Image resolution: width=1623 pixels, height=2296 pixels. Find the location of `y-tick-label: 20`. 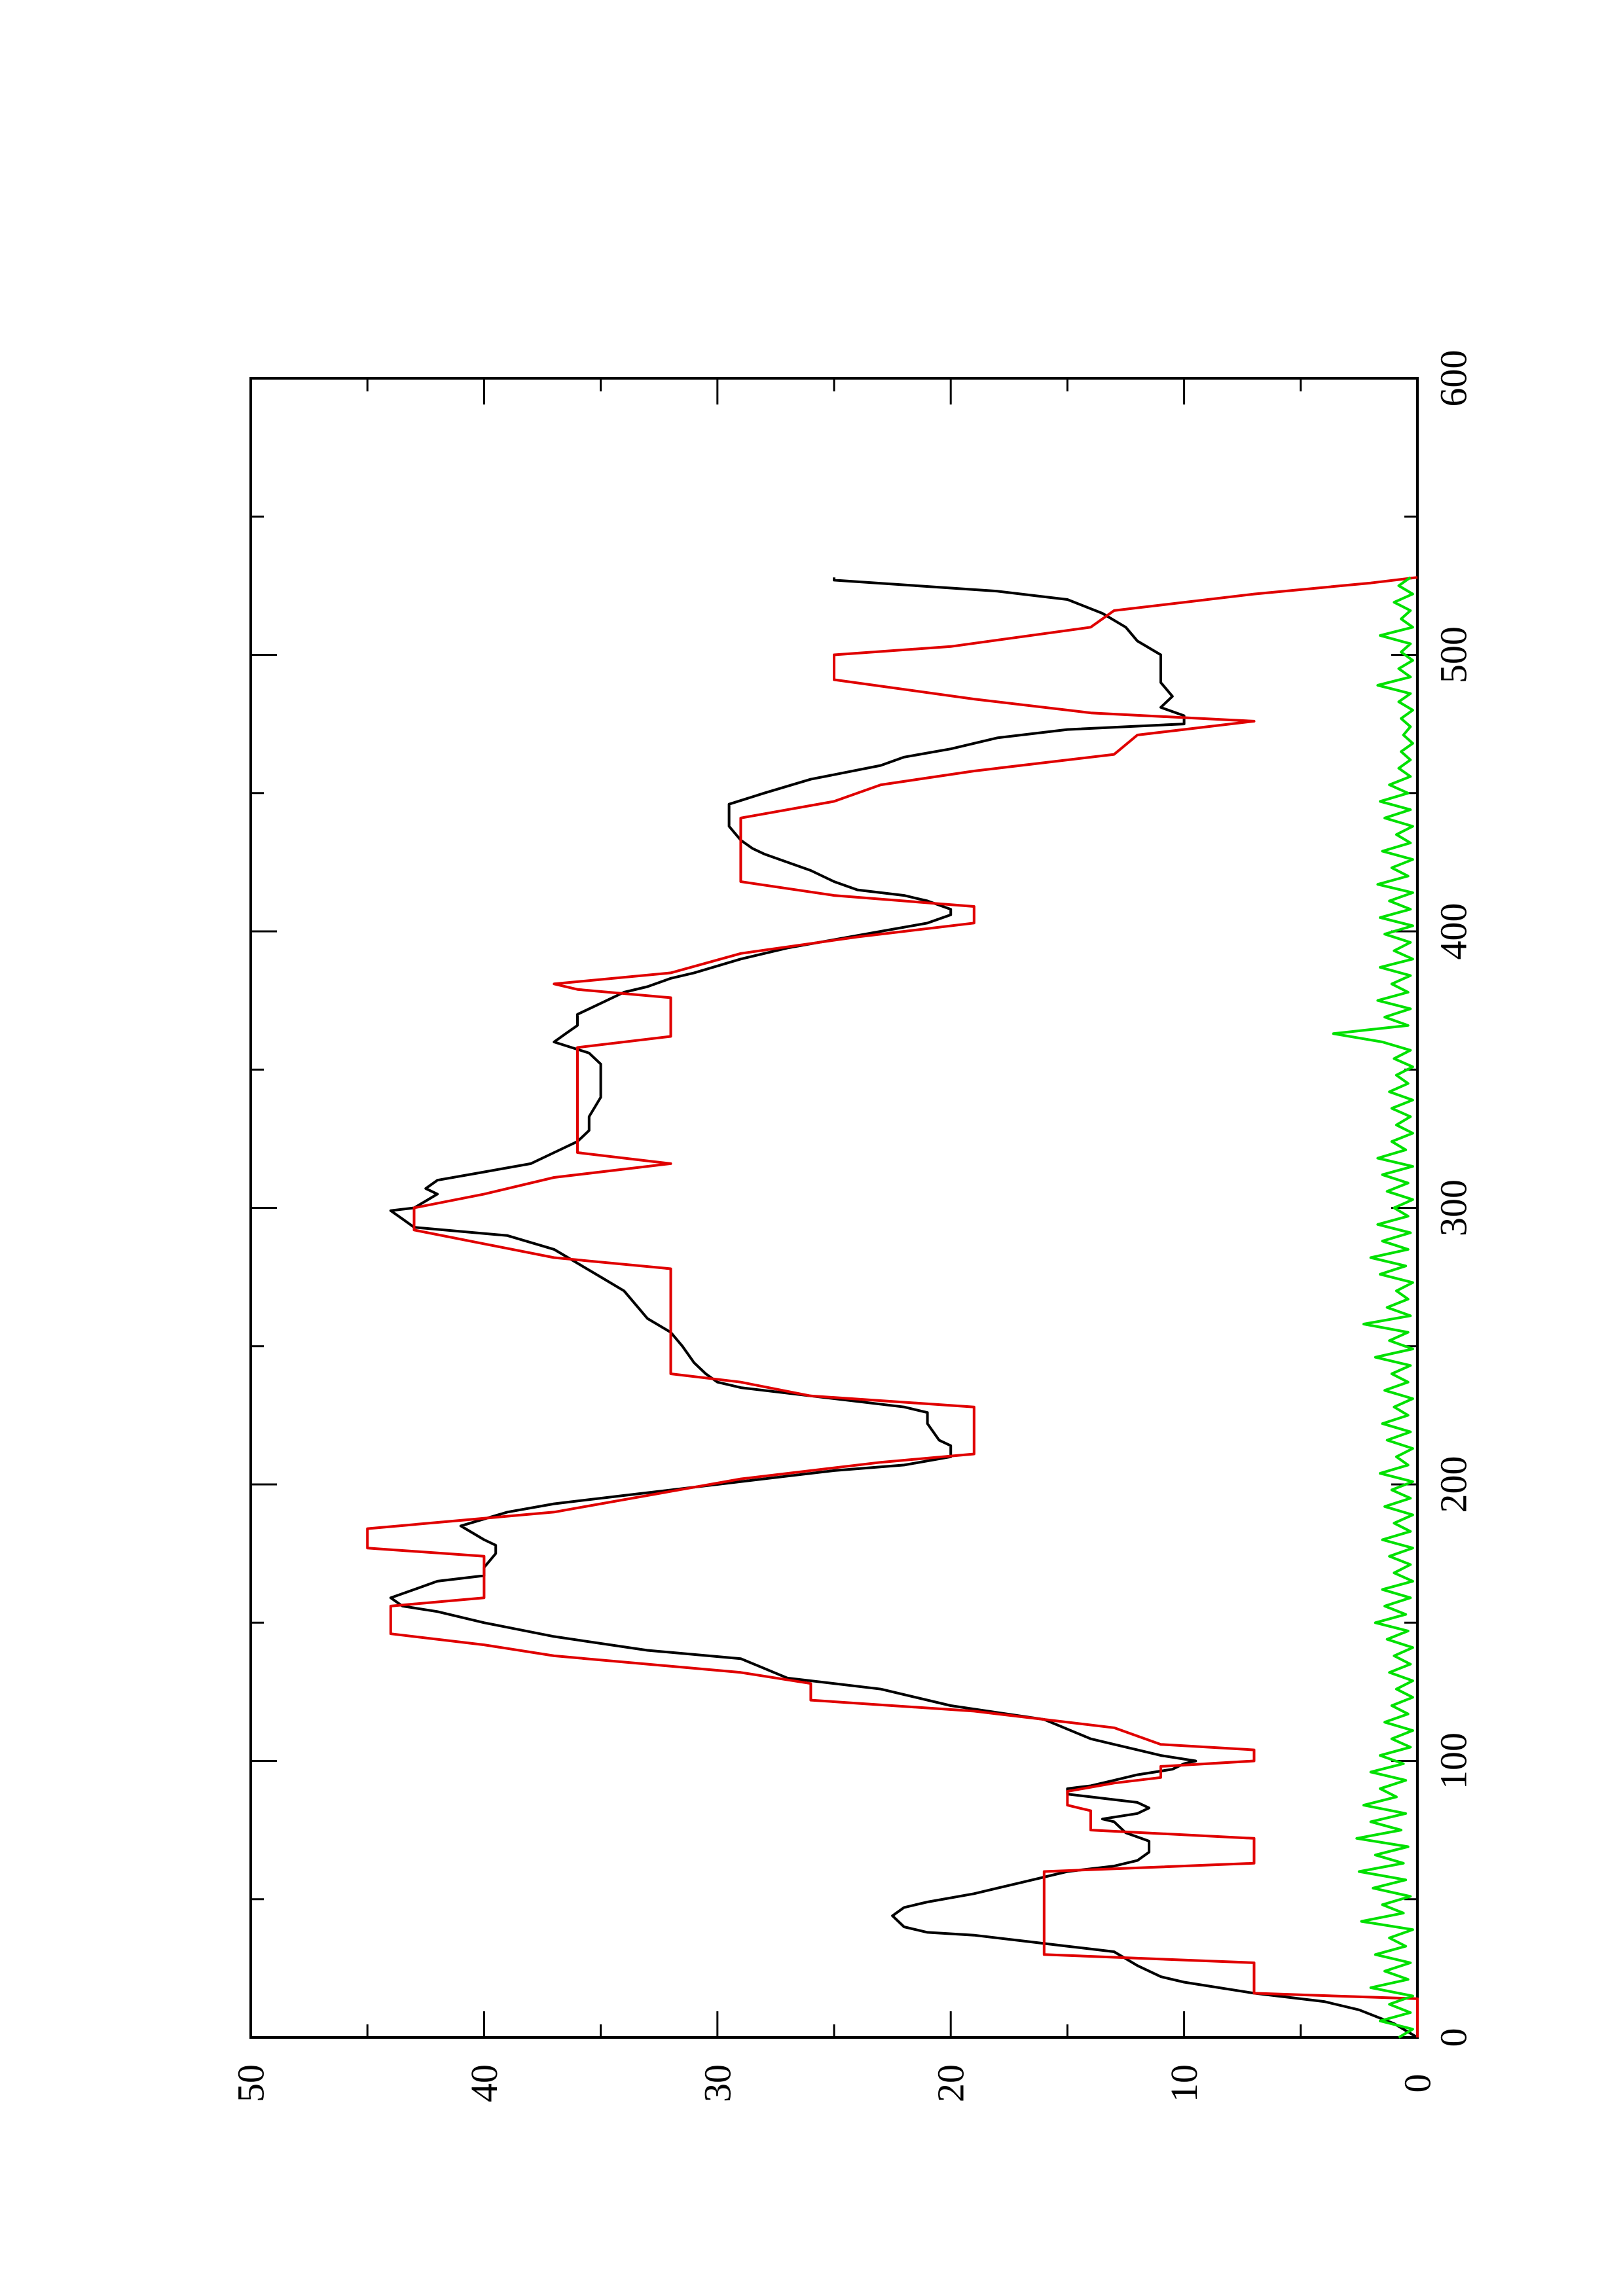

y-tick-label: 20 is located at coordinates (951, 2083).